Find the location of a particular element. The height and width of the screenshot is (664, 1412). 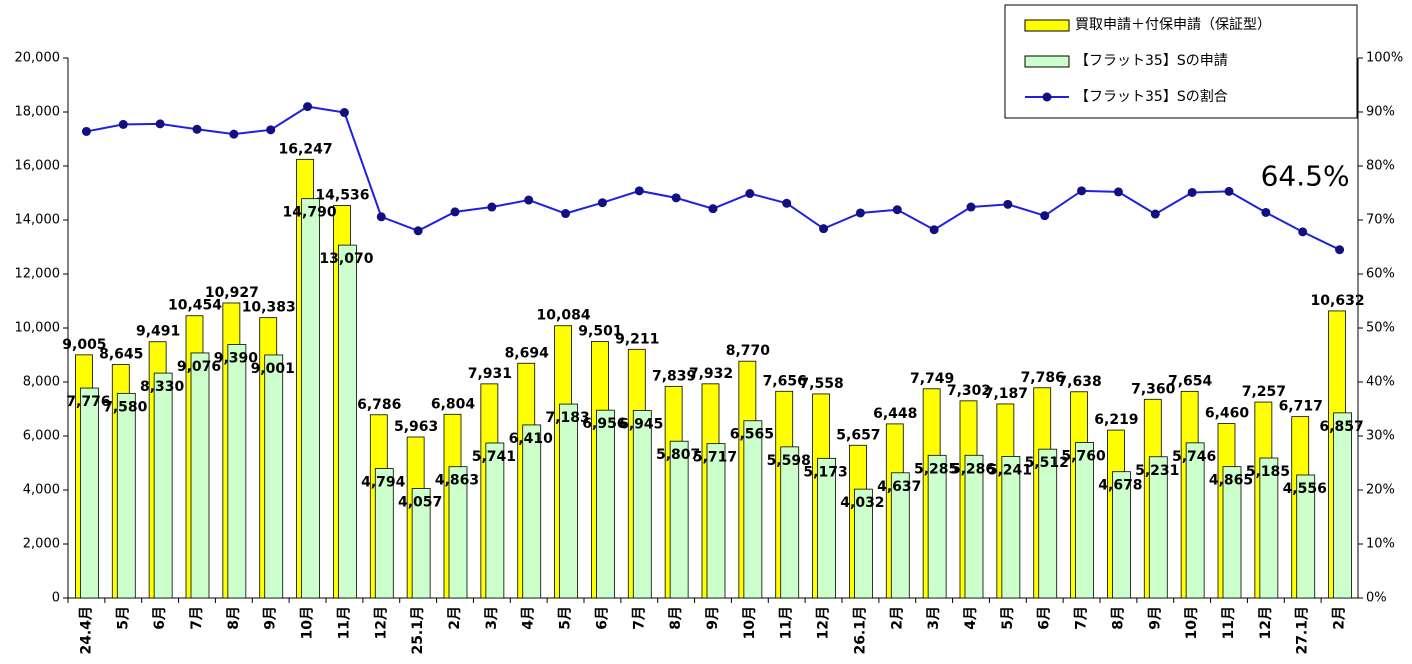

data-label: 10,454 is located at coordinates (195, 306).